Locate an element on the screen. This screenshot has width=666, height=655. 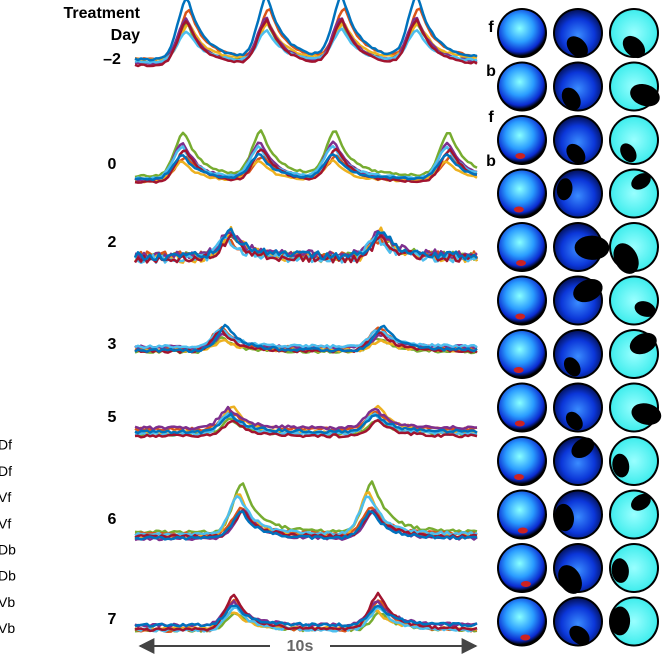
title-line: Treatment Day is located at coordinates (102, 24).